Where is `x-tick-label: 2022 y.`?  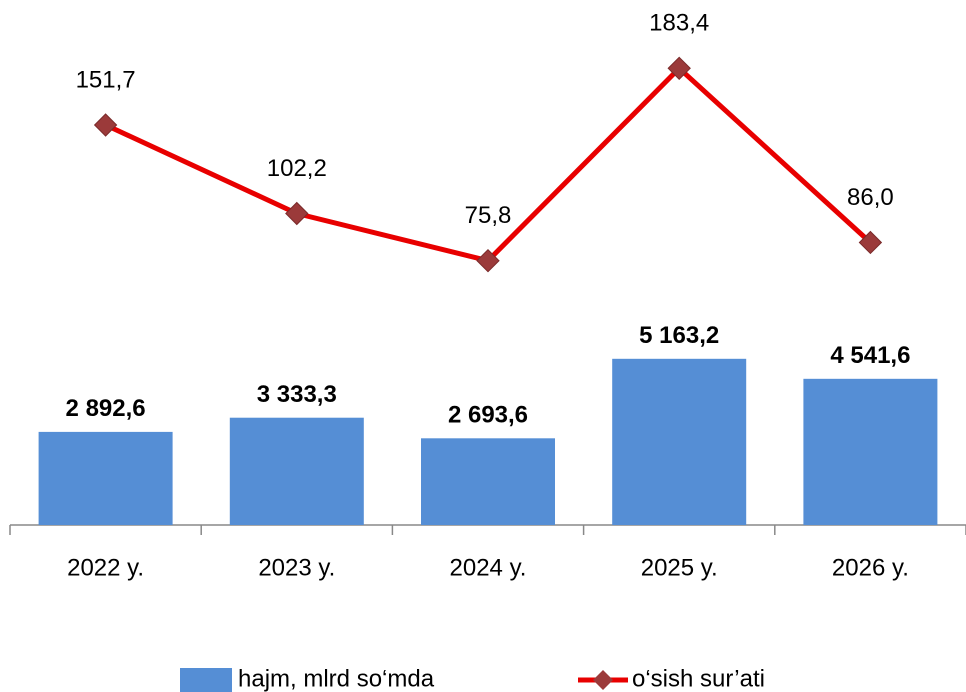
x-tick-label: 2022 y. is located at coordinates (105, 567).